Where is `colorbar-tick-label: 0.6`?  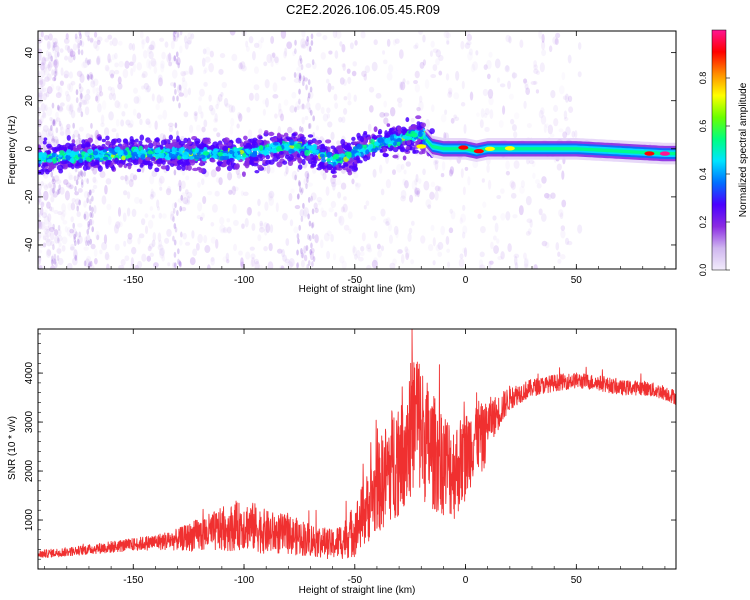
colorbar-tick-label: 0.6 is located at coordinates (703, 126).